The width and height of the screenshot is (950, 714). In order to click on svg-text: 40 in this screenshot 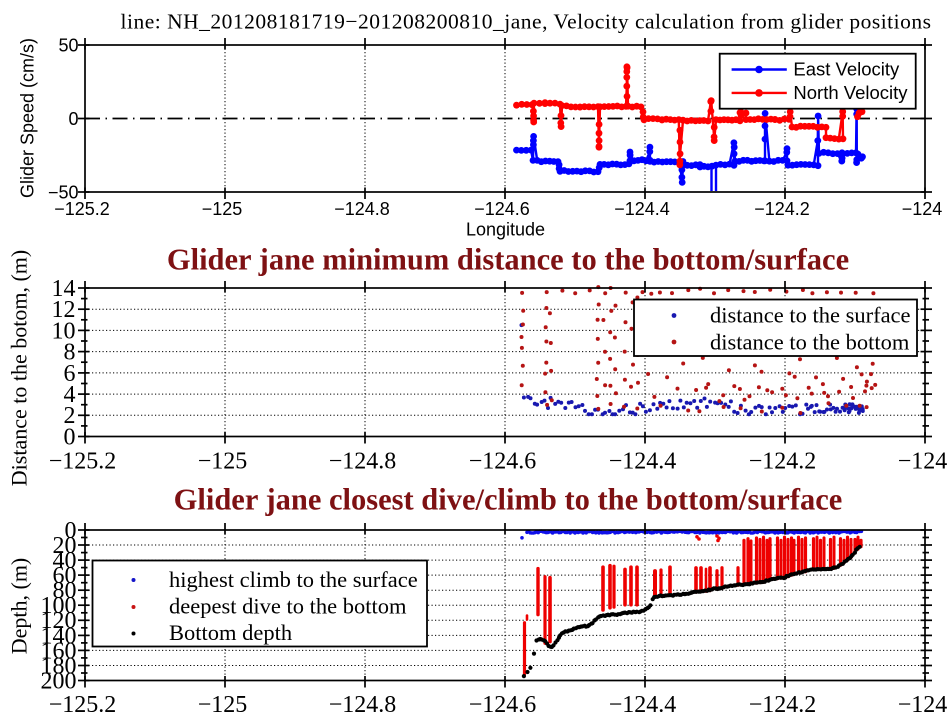, I will do `click(65, 561)`.